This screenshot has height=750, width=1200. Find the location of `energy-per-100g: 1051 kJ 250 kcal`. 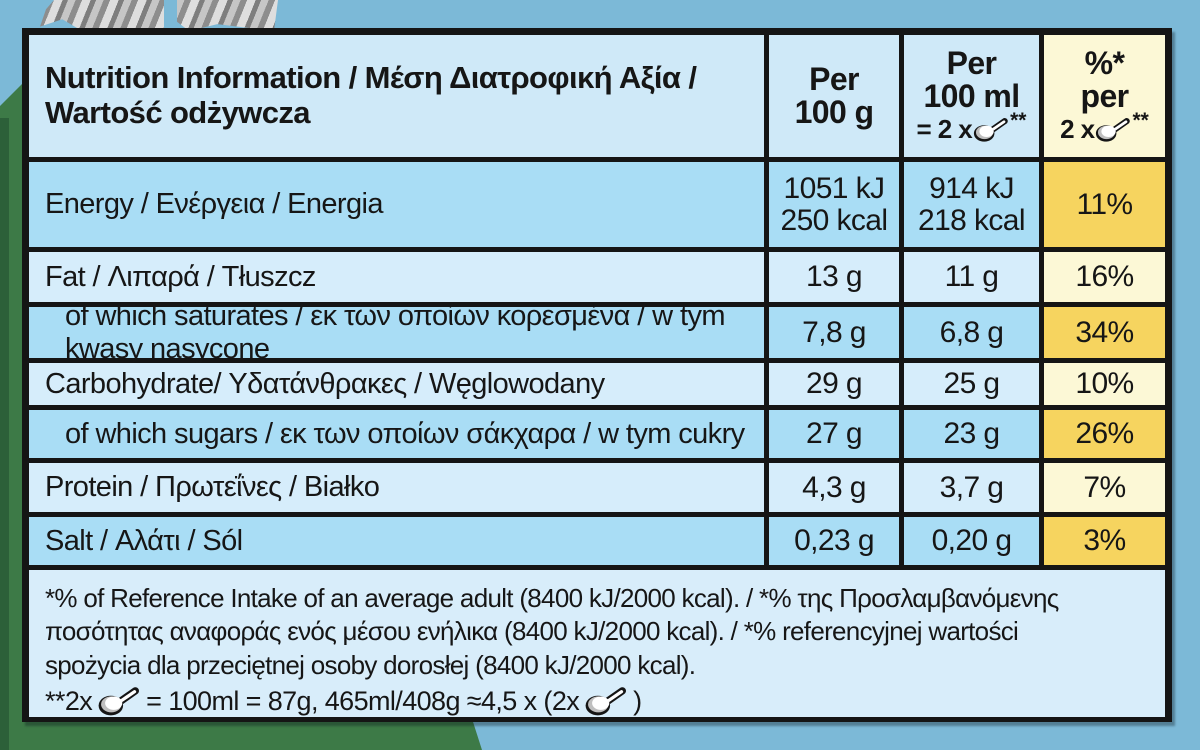

energy-per-100g: 1051 kJ 250 kcal is located at coordinates (834, 204).